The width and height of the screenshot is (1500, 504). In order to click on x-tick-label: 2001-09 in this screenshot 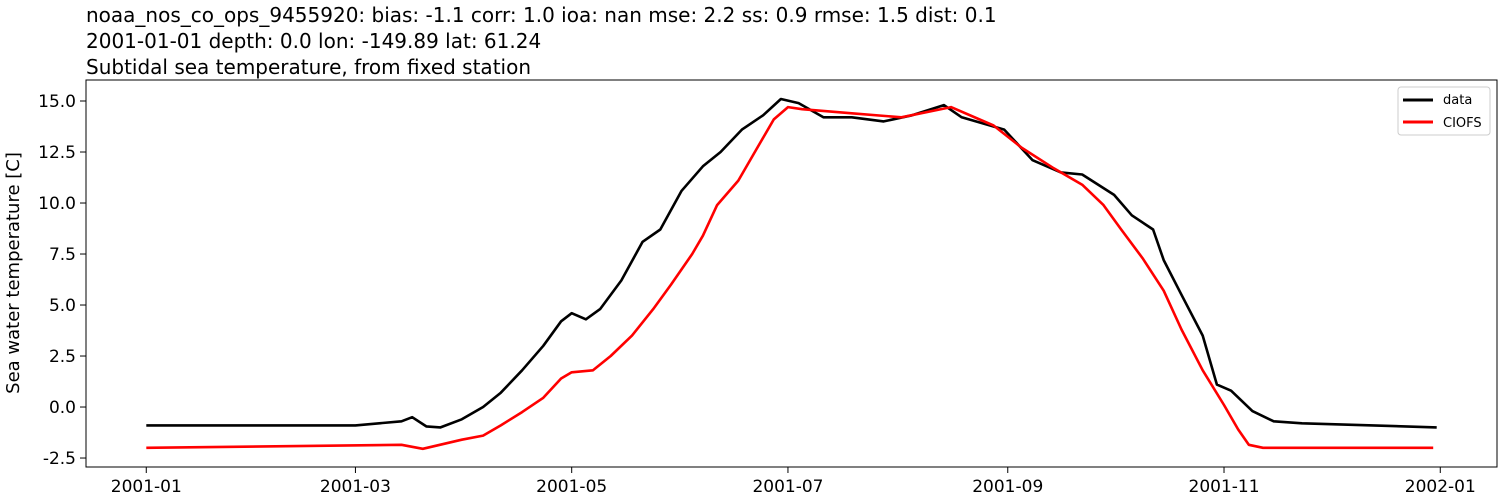, I will do `click(1007, 487)`.